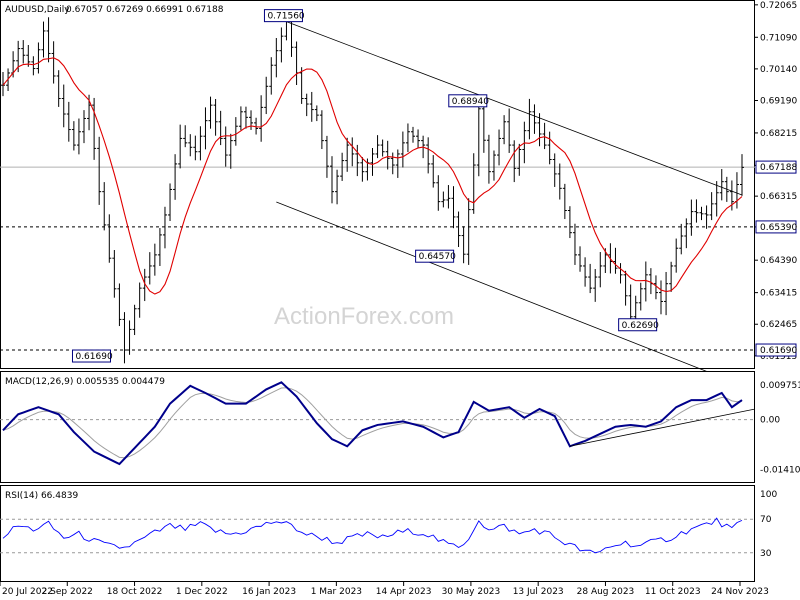  What do you see at coordinates (766, 520) in the screenshot?
I see `rsi-y-tick-label: 70` at bounding box center [766, 520].